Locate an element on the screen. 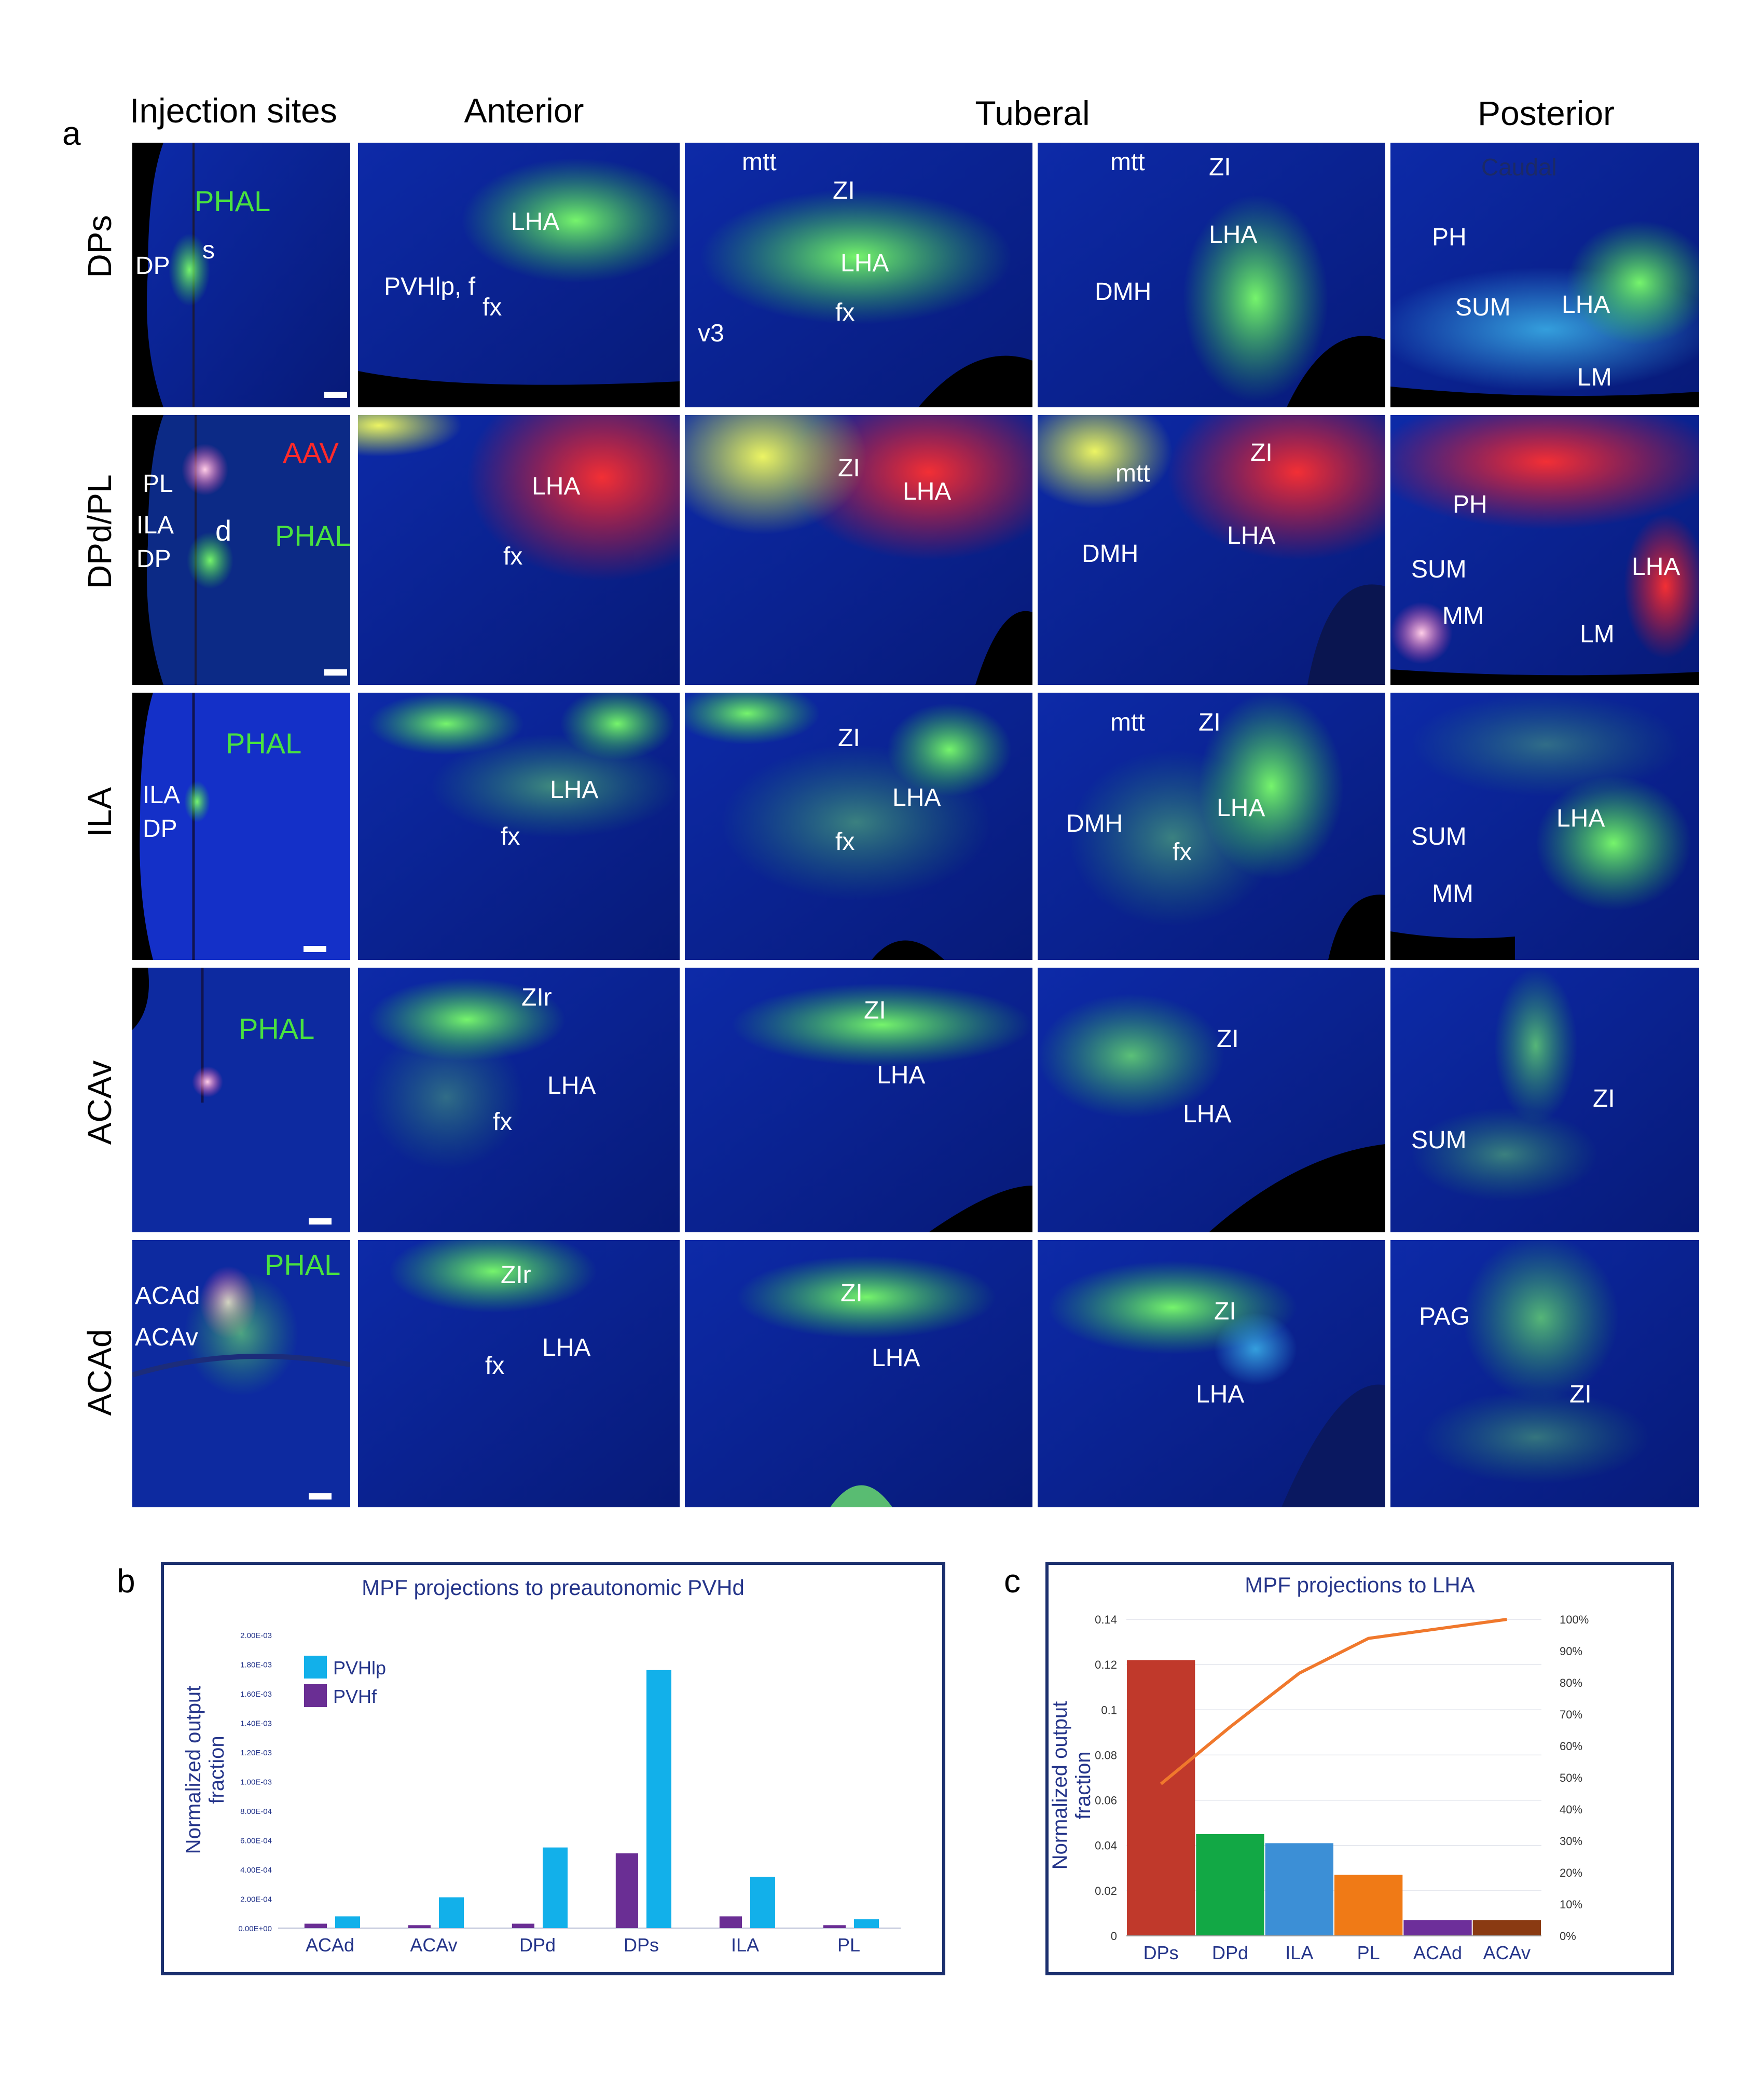  r1c5-ph: PH is located at coordinates (1449, 237).